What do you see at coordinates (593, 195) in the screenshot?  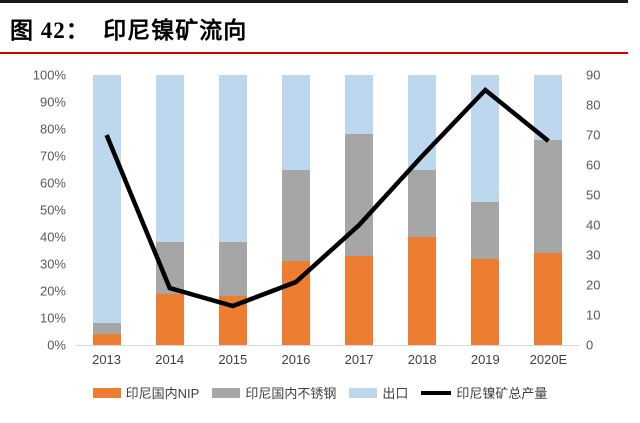 I see `right-axis-tick: 50` at bounding box center [593, 195].